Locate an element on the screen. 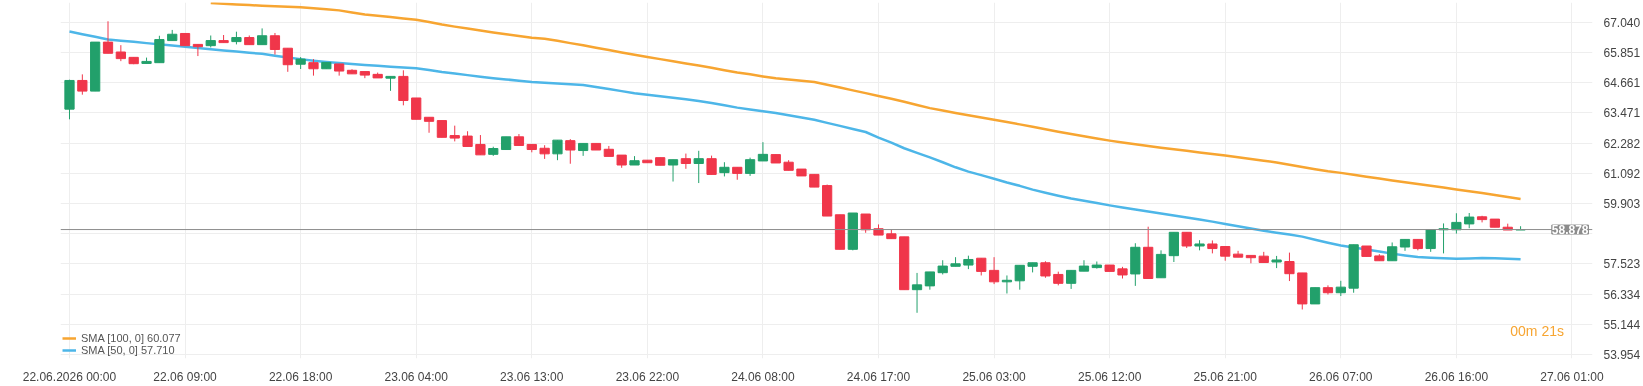 Image resolution: width=1643 pixels, height=386 pixels. y-tick-label: 64.661 is located at coordinates (1622, 83).